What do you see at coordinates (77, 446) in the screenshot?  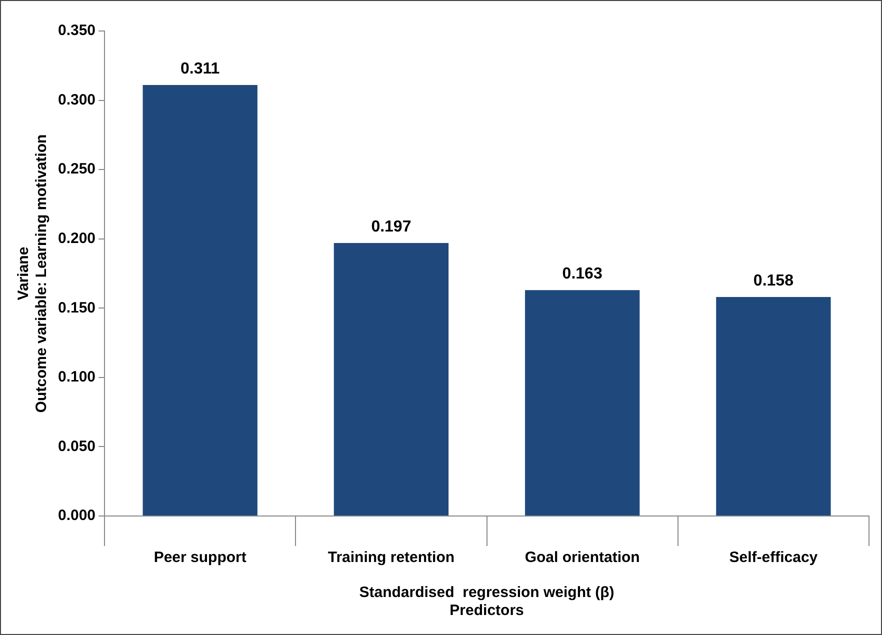 I see `y-tick-label: 0.050` at bounding box center [77, 446].